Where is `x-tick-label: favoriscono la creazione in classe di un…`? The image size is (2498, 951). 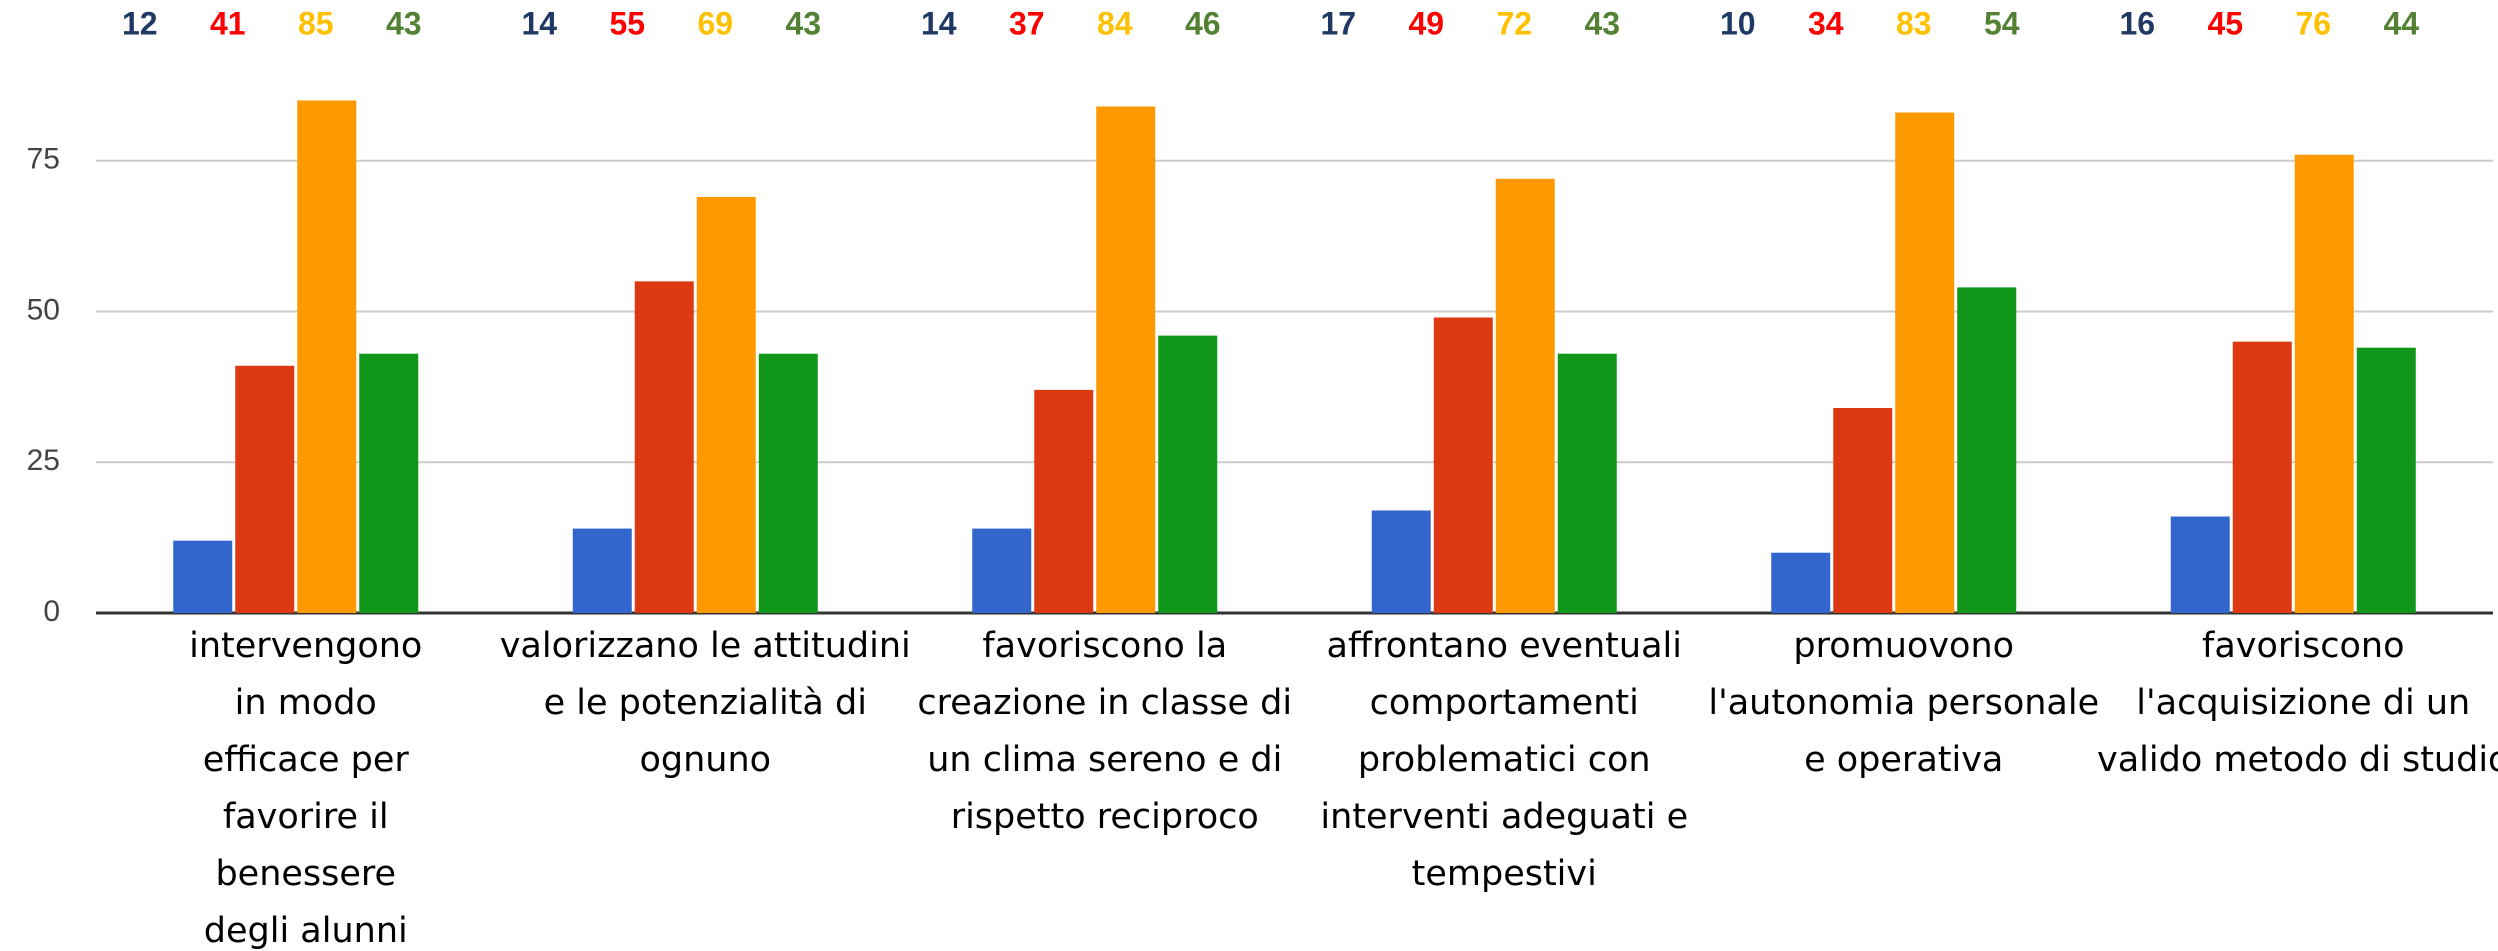
x-tick-label: favoriscono la creazione in classe di un… is located at coordinates (1105, 731).